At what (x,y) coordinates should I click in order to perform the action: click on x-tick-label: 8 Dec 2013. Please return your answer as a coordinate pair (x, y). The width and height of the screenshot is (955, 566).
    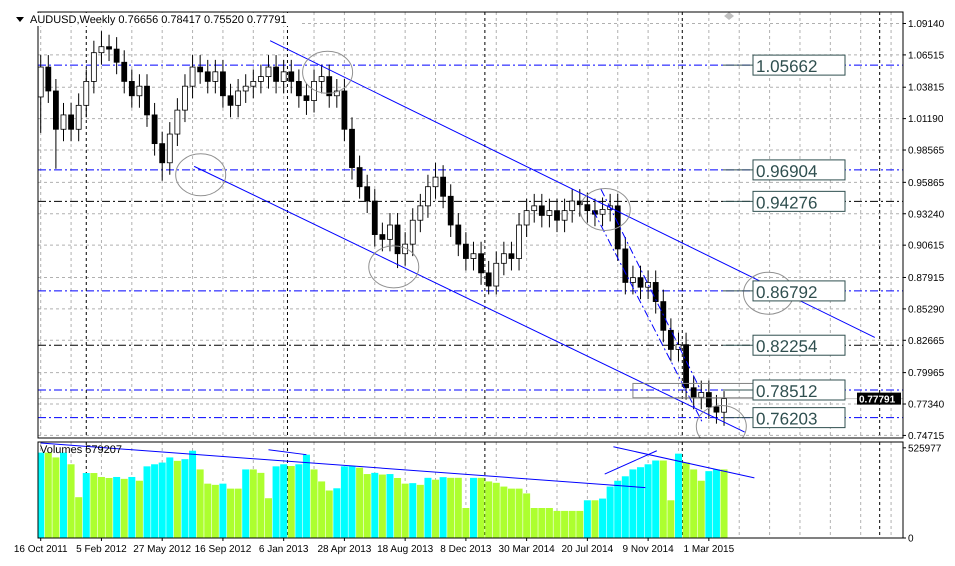
    Looking at the image, I should click on (466, 549).